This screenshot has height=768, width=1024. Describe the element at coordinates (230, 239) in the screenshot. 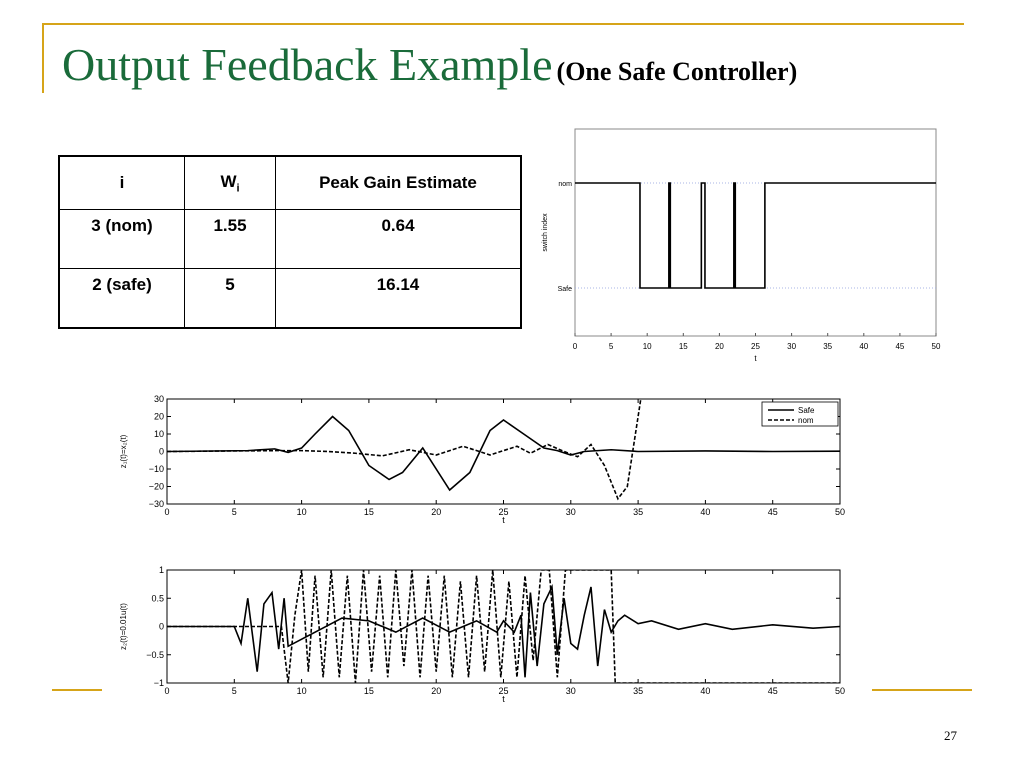

I see `cell-w: 1.55` at that location.